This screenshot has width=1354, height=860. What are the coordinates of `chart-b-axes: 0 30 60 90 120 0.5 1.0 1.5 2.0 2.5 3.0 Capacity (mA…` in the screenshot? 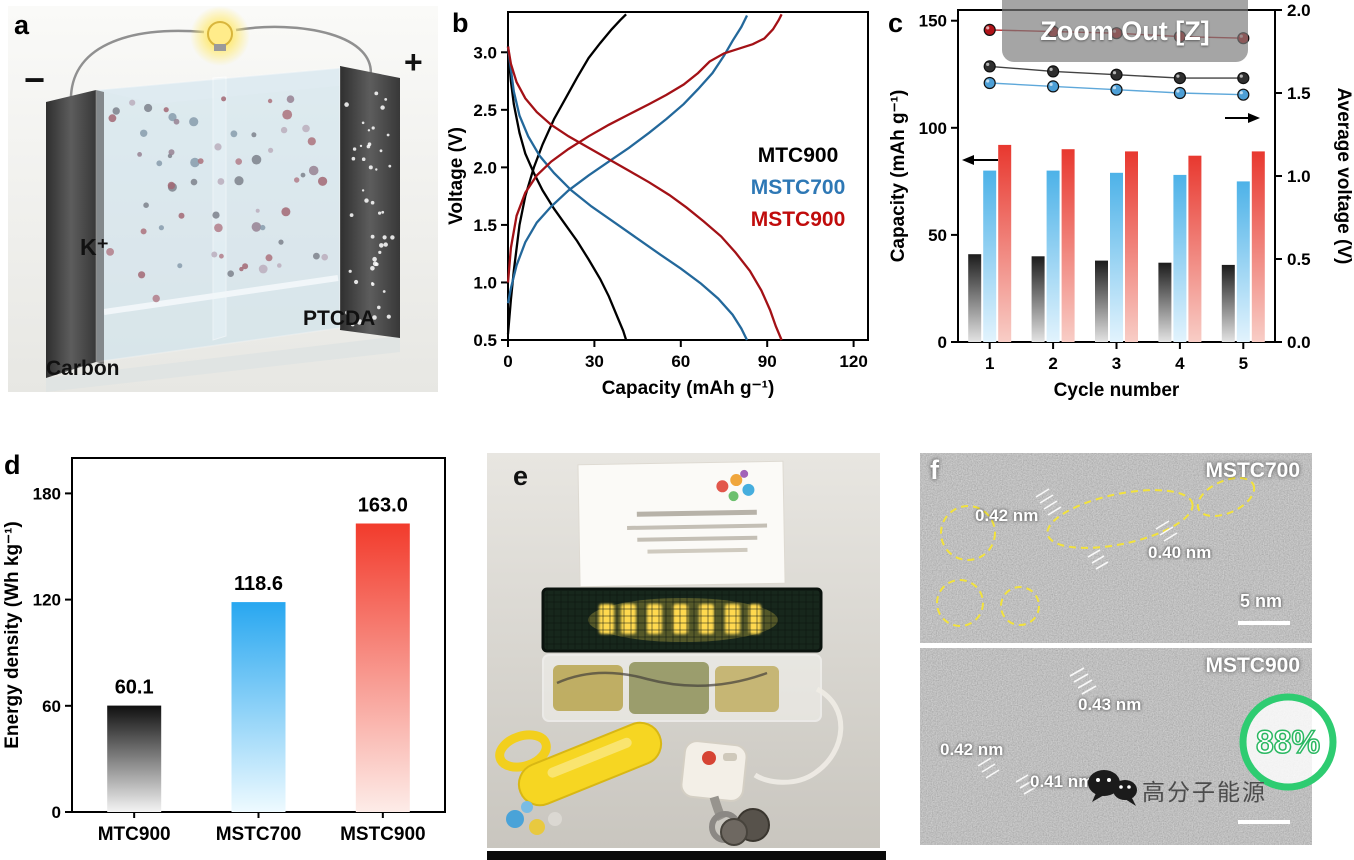 It's located at (657, 205).